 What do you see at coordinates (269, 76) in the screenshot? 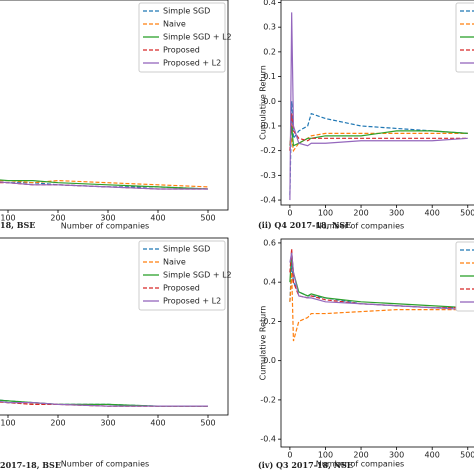
I see `y-tick-label: 0.1` at bounding box center [269, 76].